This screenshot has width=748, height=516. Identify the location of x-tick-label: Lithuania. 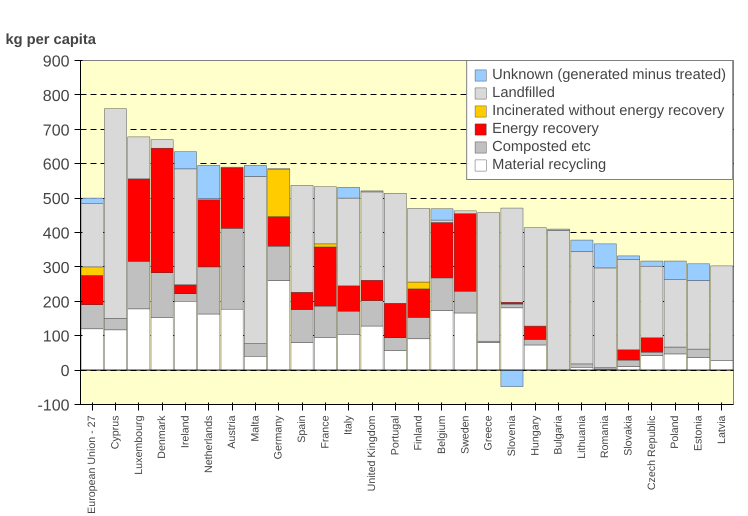
(582, 437).